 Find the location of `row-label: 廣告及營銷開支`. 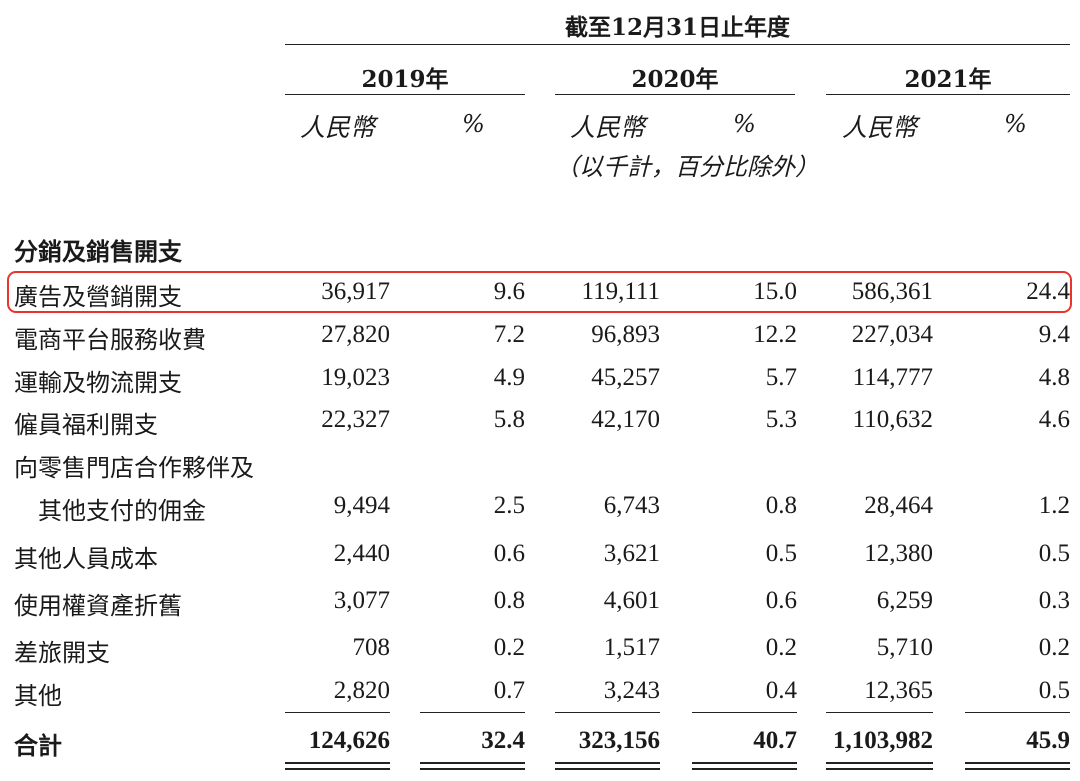

row-label: 廣告及營銷開支 is located at coordinates (98, 297).